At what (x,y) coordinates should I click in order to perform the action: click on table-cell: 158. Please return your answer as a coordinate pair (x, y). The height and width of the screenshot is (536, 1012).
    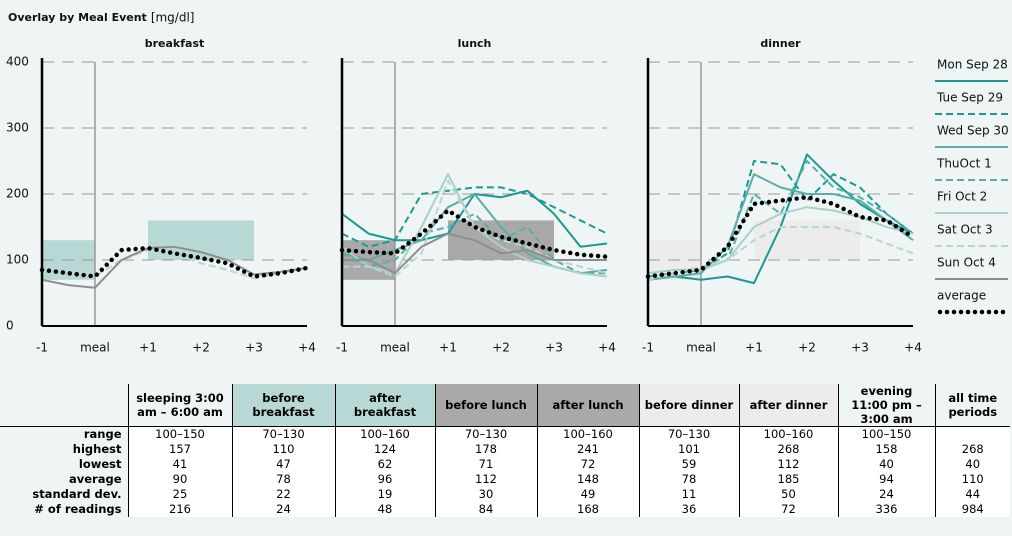
    Looking at the image, I should click on (886, 449).